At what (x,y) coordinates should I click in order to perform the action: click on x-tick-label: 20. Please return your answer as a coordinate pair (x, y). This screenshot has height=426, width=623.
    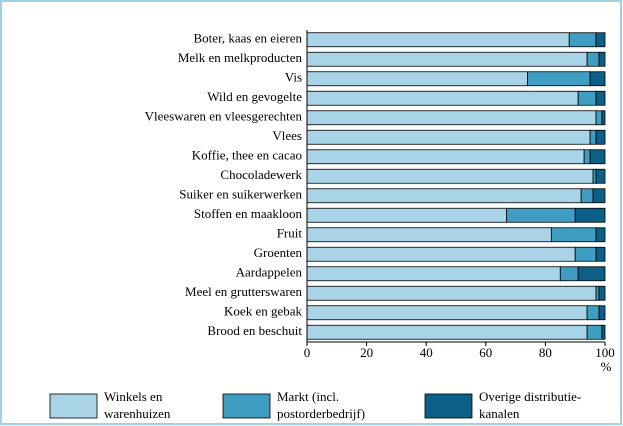
    Looking at the image, I should click on (366, 352).